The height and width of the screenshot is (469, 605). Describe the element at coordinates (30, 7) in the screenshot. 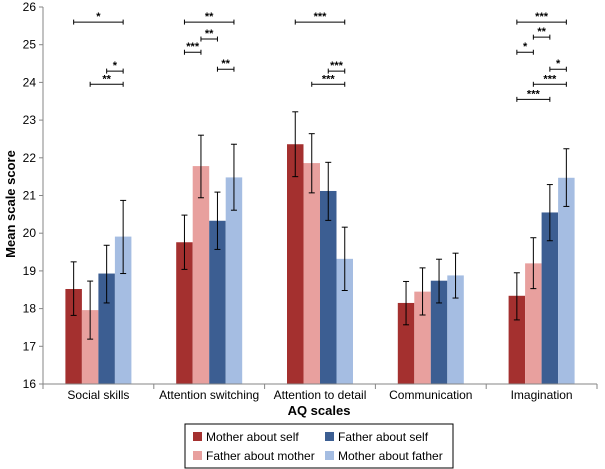

I see `y-tick-label: 26` at that location.